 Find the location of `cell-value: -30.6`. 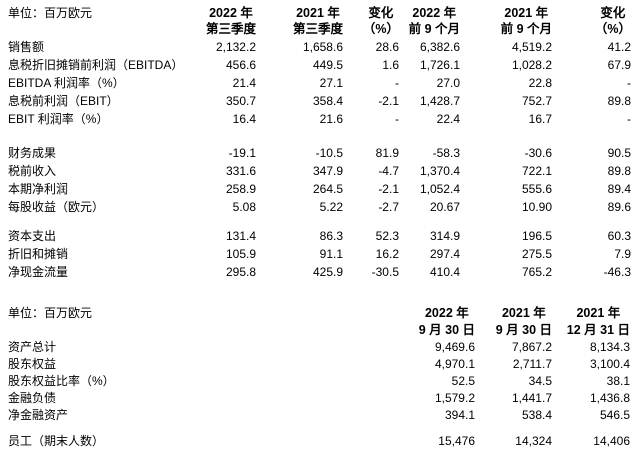

cell-value: -30.6 is located at coordinates (538, 153).